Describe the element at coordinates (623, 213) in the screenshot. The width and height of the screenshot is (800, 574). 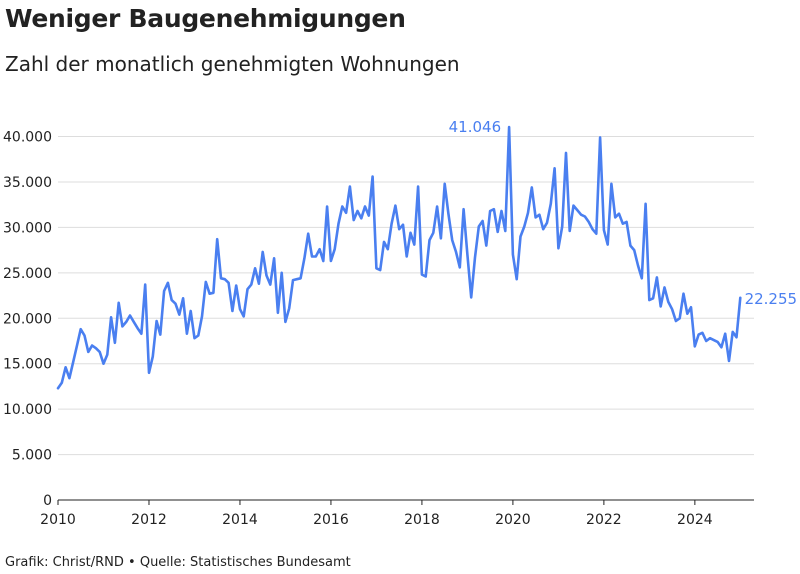
I see `annotation-layer: 41.046 22.255` at that location.